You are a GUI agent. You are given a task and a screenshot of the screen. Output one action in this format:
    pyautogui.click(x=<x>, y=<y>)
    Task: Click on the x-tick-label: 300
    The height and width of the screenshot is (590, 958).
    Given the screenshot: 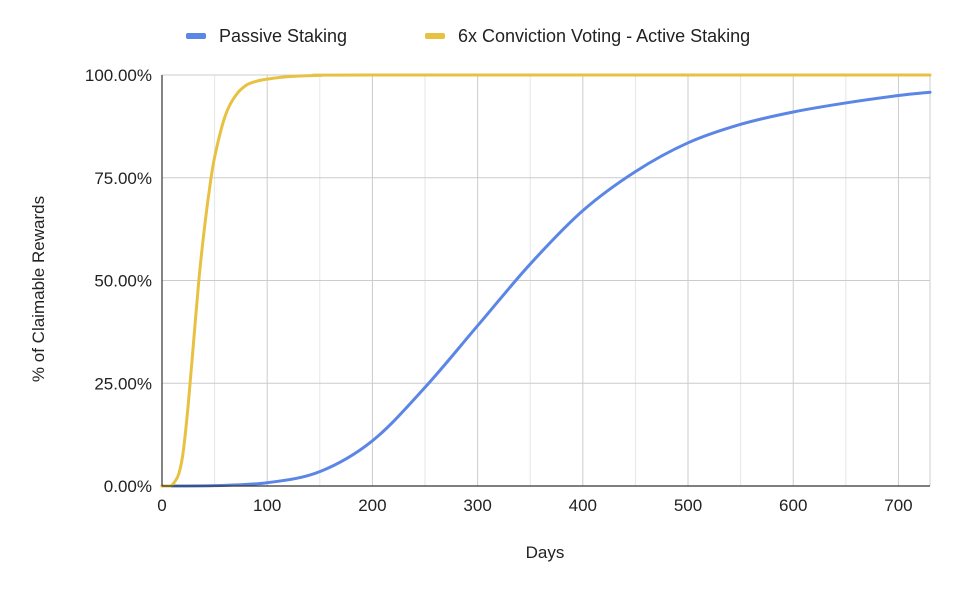 What is the action you would take?
    pyautogui.click(x=477, y=505)
    